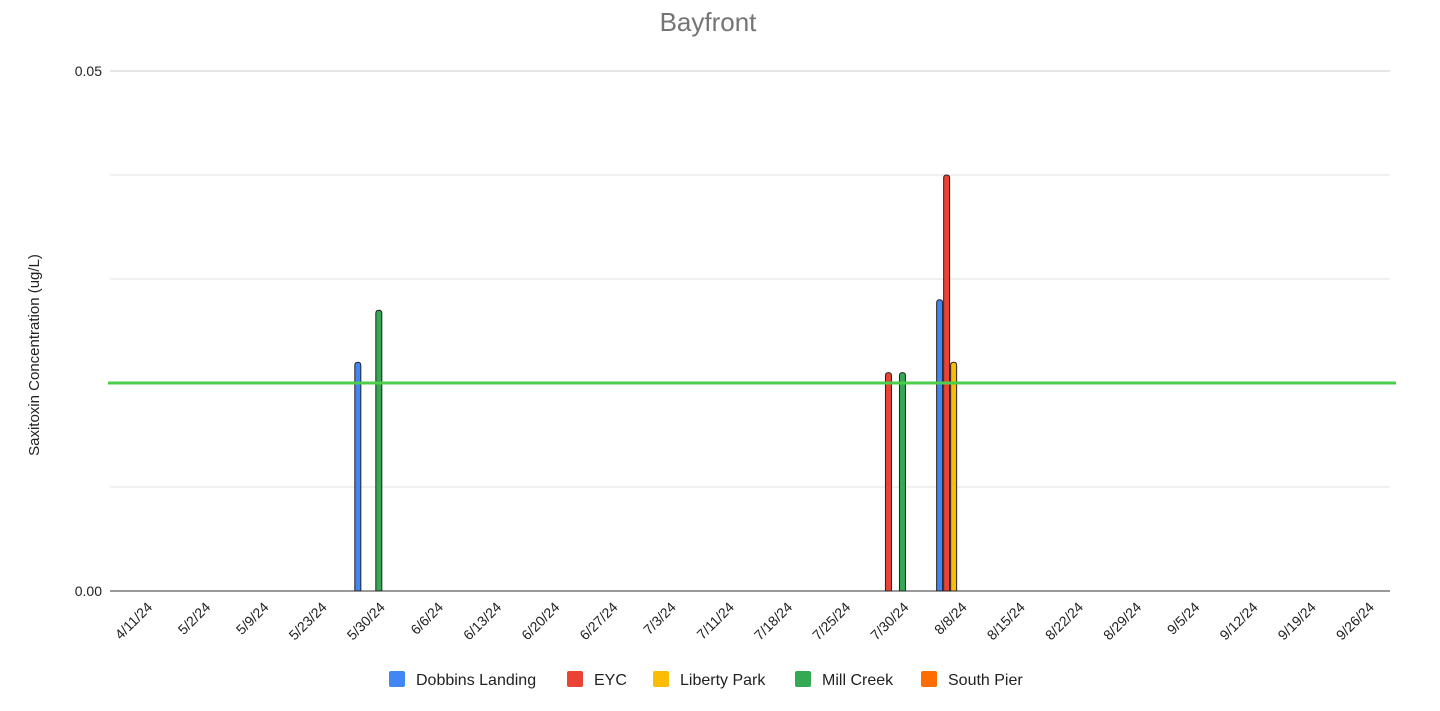  What do you see at coordinates (598, 621) in the screenshot?
I see `x-tick-label: 6/27/24` at bounding box center [598, 621].